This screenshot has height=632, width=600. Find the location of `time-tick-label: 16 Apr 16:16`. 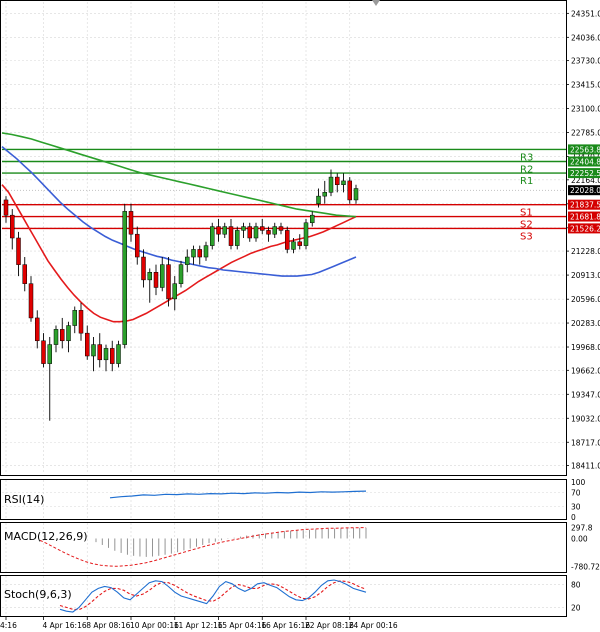

time-tick-label: 16 Apr 16:16 is located at coordinates (285, 625).